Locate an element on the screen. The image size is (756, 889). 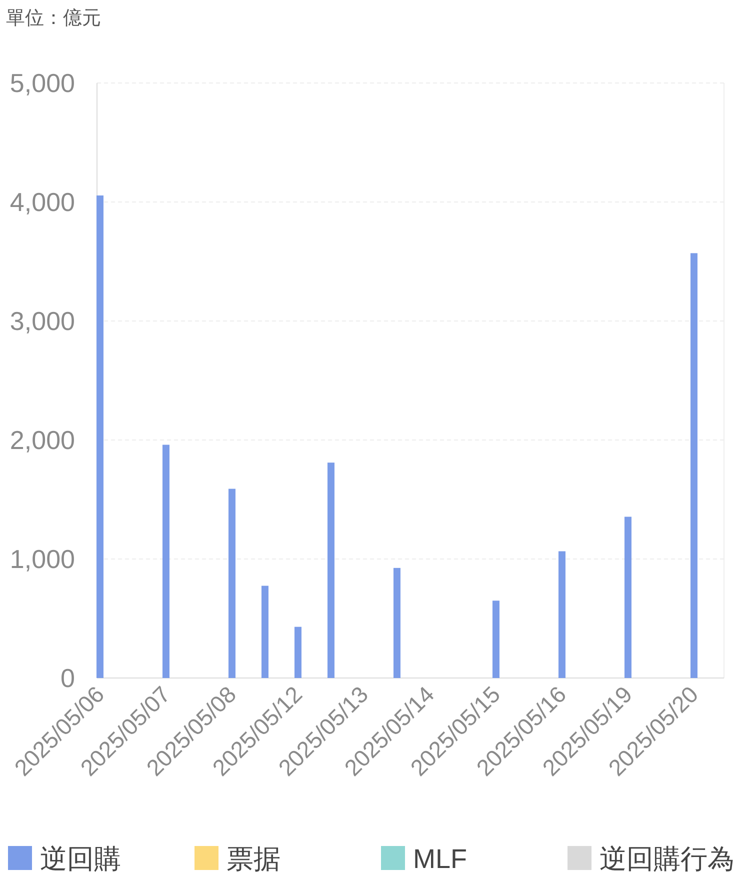
y-tick-label: 3,000 is located at coordinates (42, 321).